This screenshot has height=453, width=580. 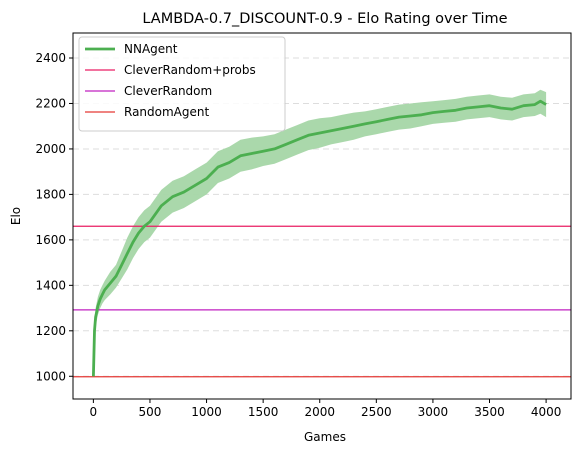 I want to click on legend-box, so click(x=182, y=84).